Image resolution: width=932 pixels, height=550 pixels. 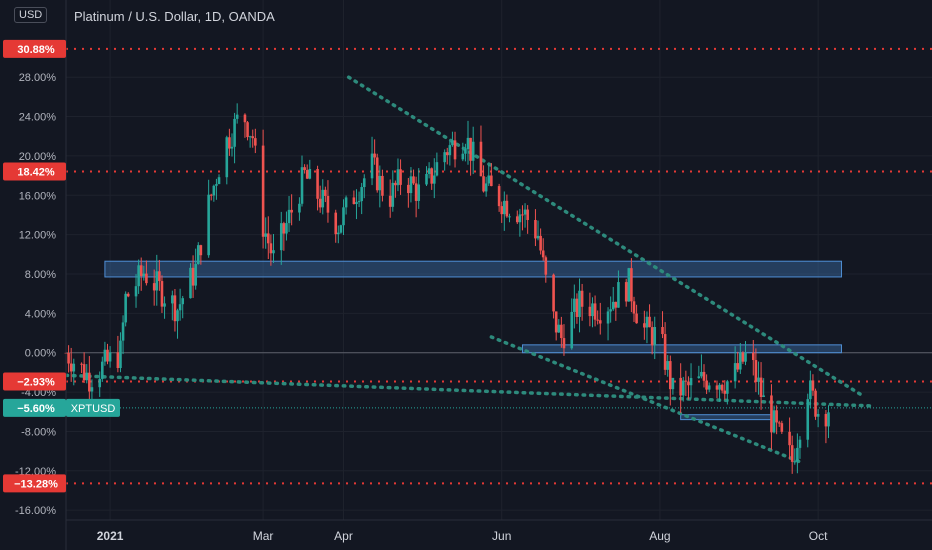 I want to click on y-tick-label: 0.00%, so click(x=40, y=354).